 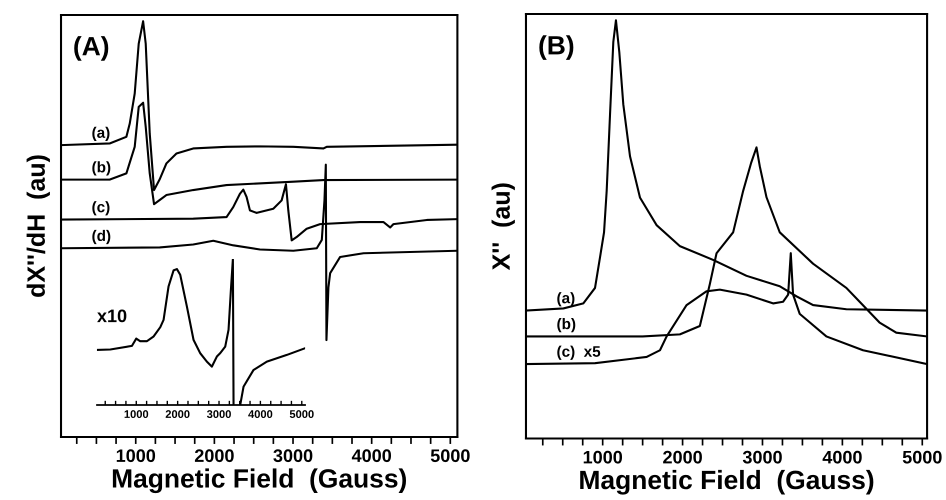 I want to click on series-label: (d), so click(x=101, y=237).